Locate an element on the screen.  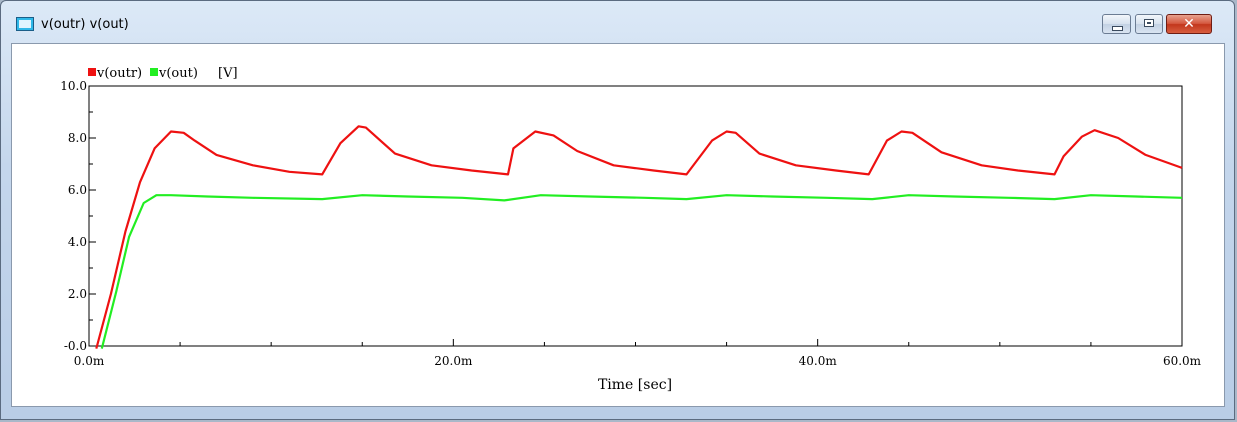
close-button: ✕ is located at coordinates (1189, 24).